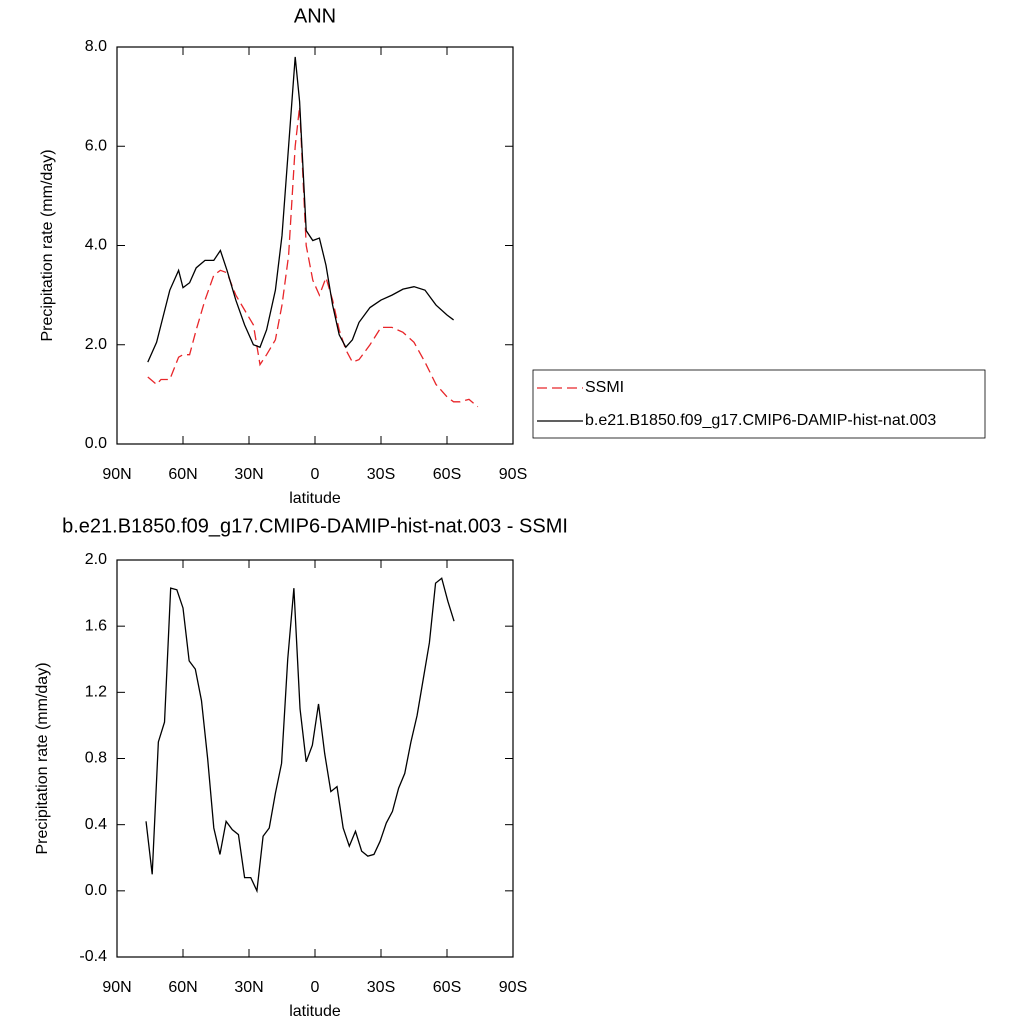 The height and width of the screenshot is (1024, 1024). Describe the element at coordinates (604, 387) in the screenshot. I see `legend-label: SSMI` at that location.